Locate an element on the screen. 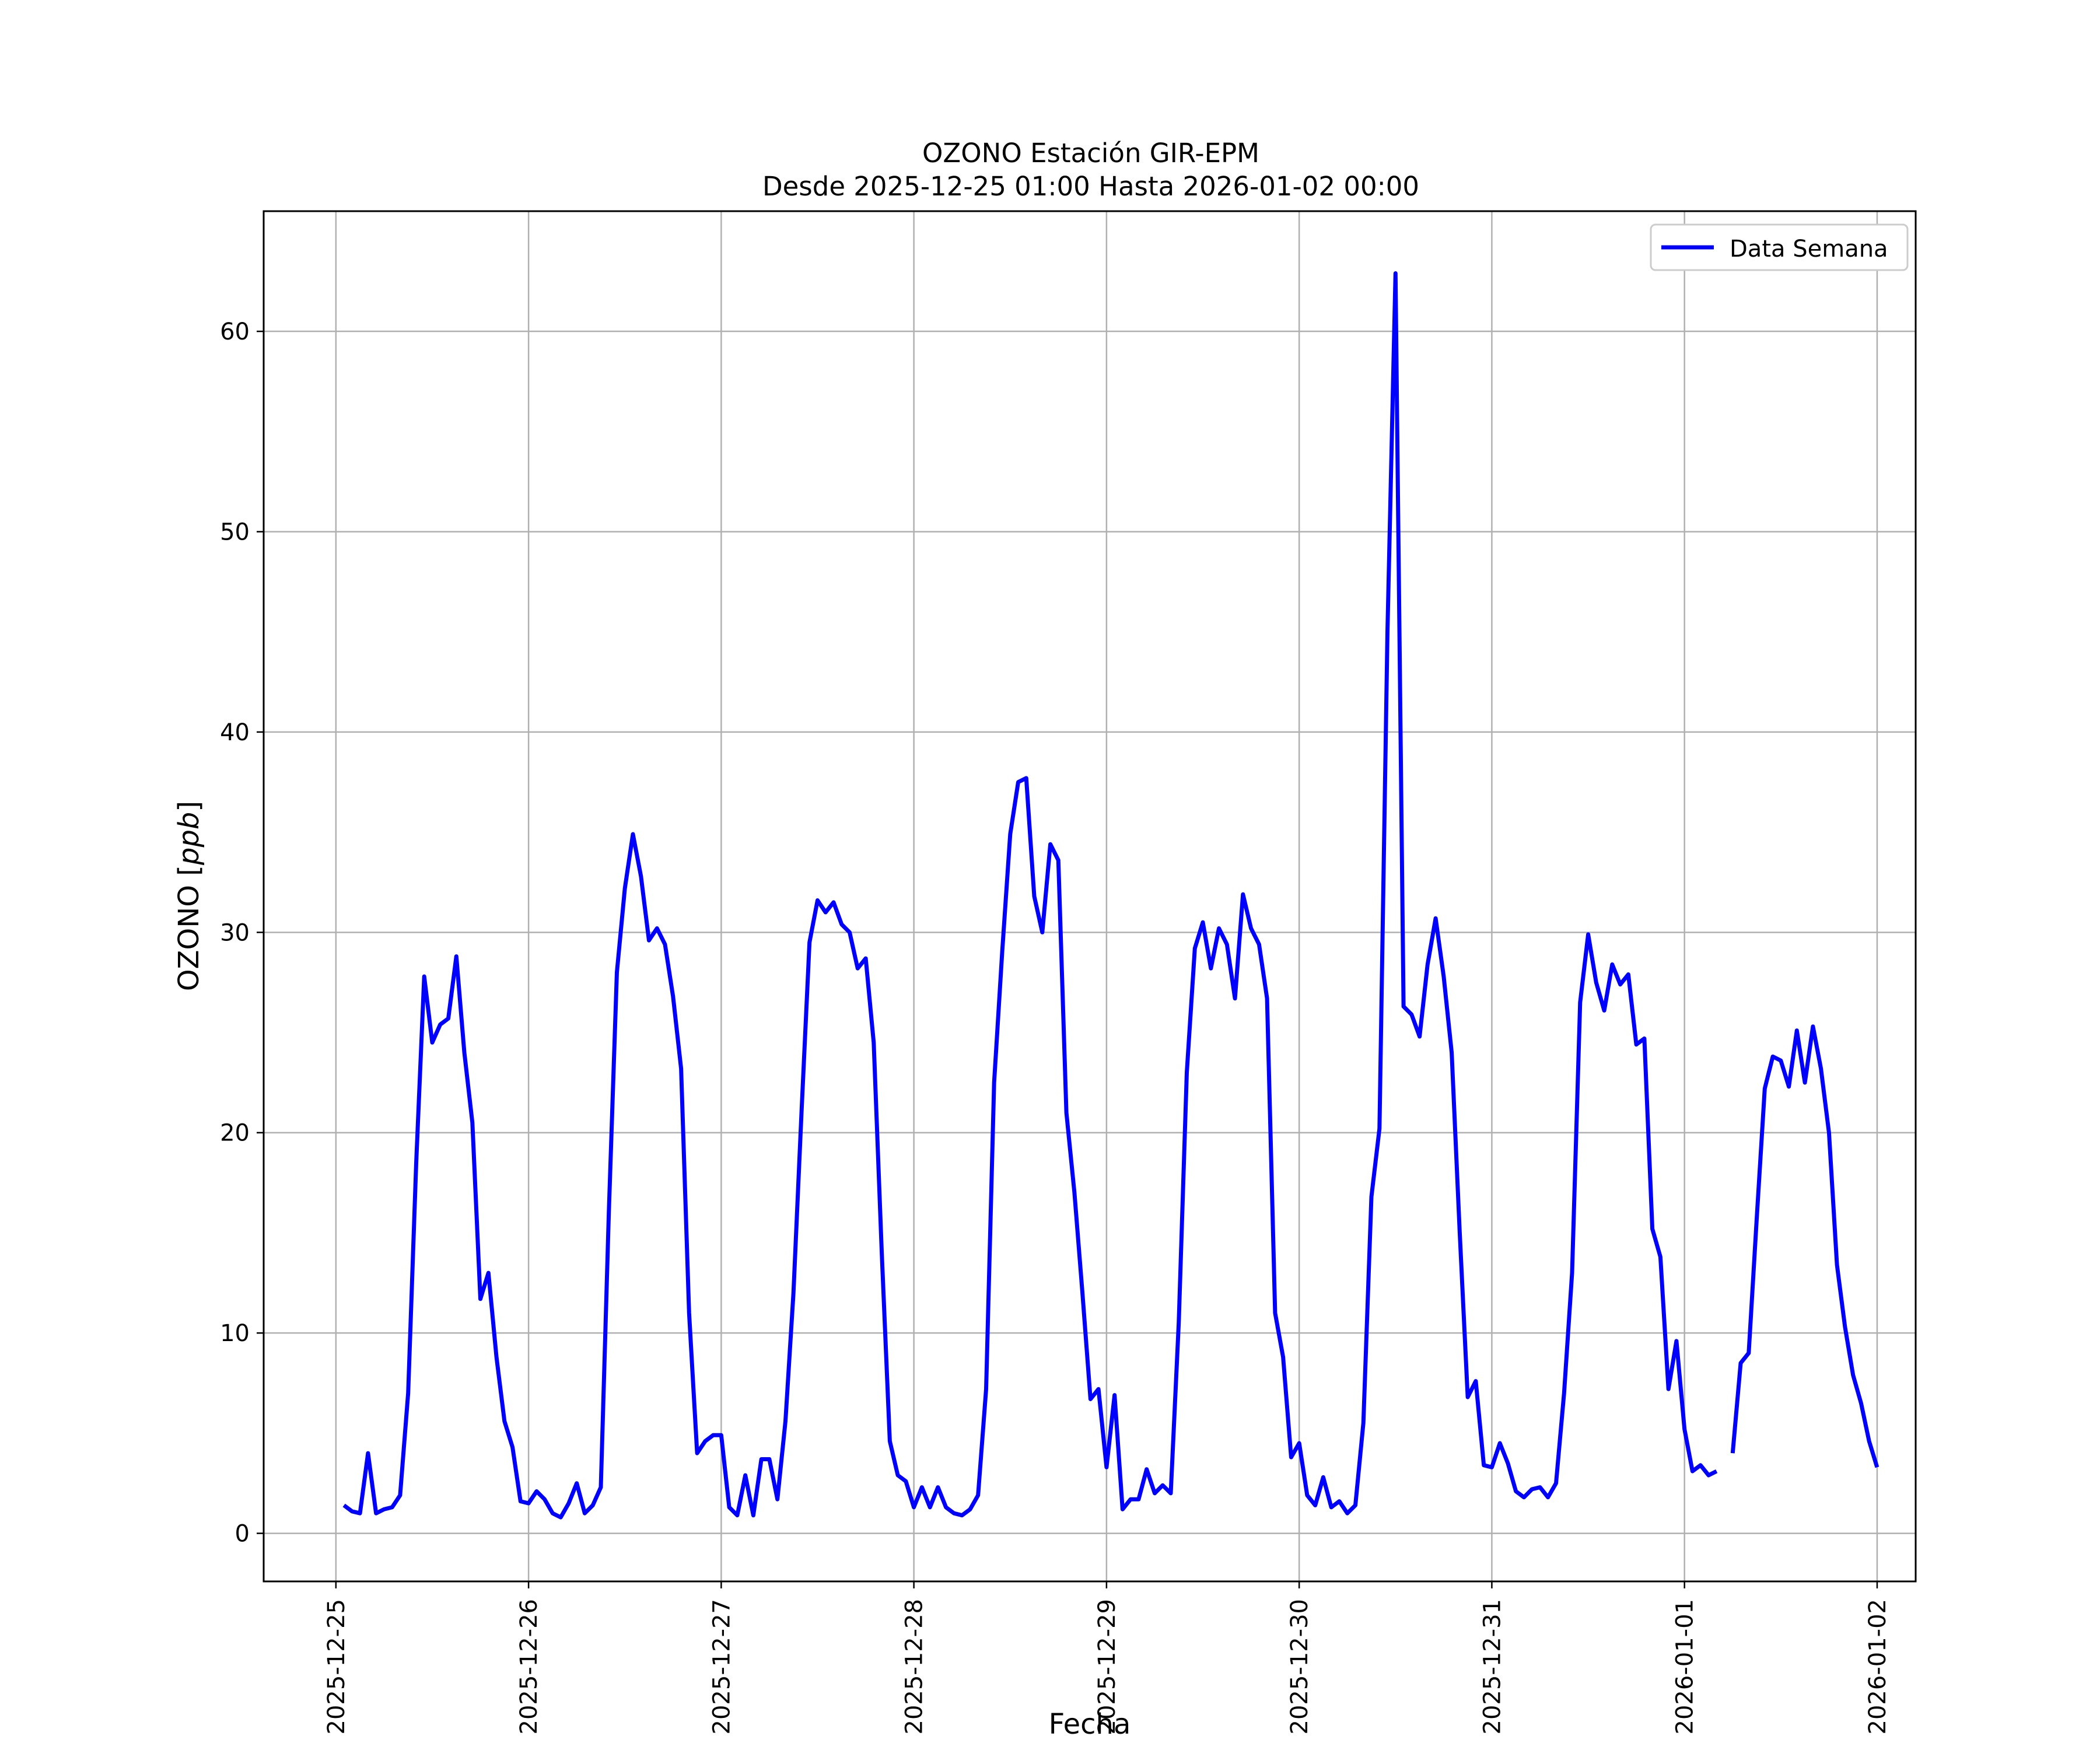 This screenshot has width=2100, height=1750. x-tick-label: 2025-12-28 is located at coordinates (914, 1666).